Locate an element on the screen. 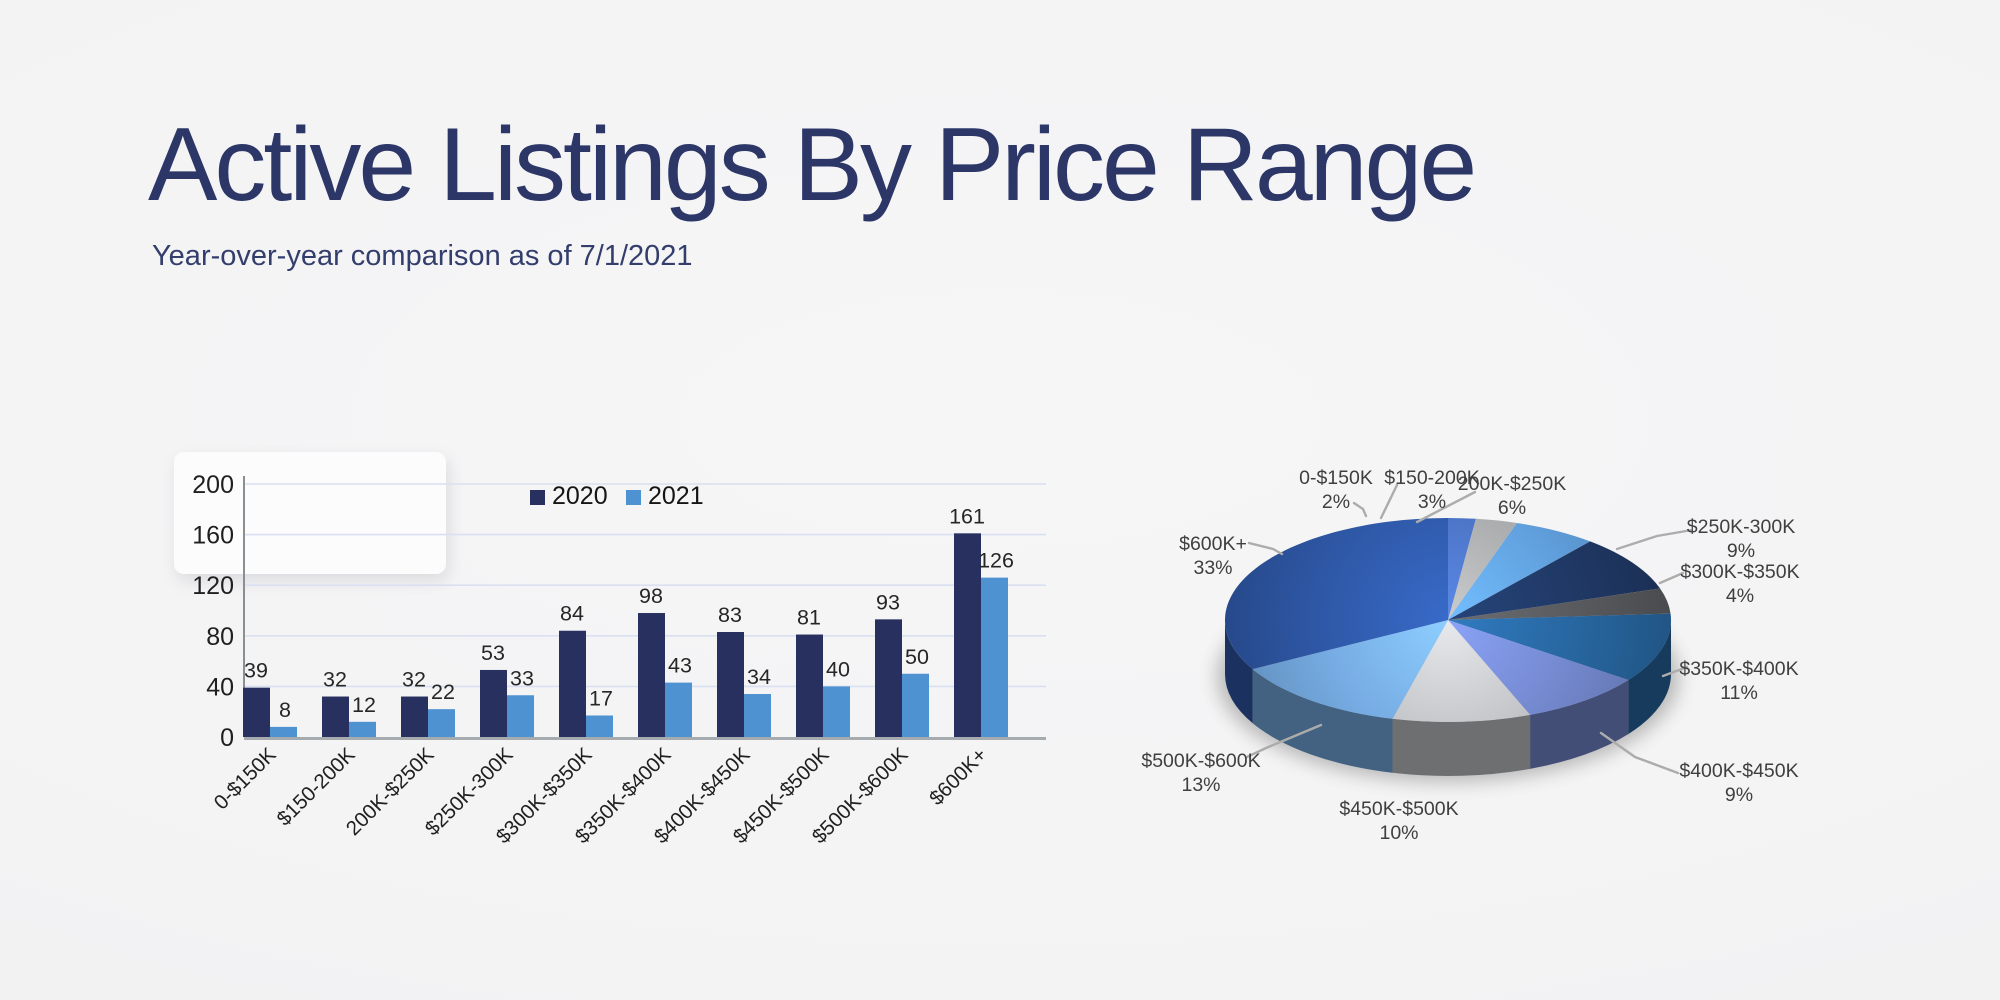 The width and height of the screenshot is (2000, 1000). pie-slice-$500K-$600K is located at coordinates (1350, 669).